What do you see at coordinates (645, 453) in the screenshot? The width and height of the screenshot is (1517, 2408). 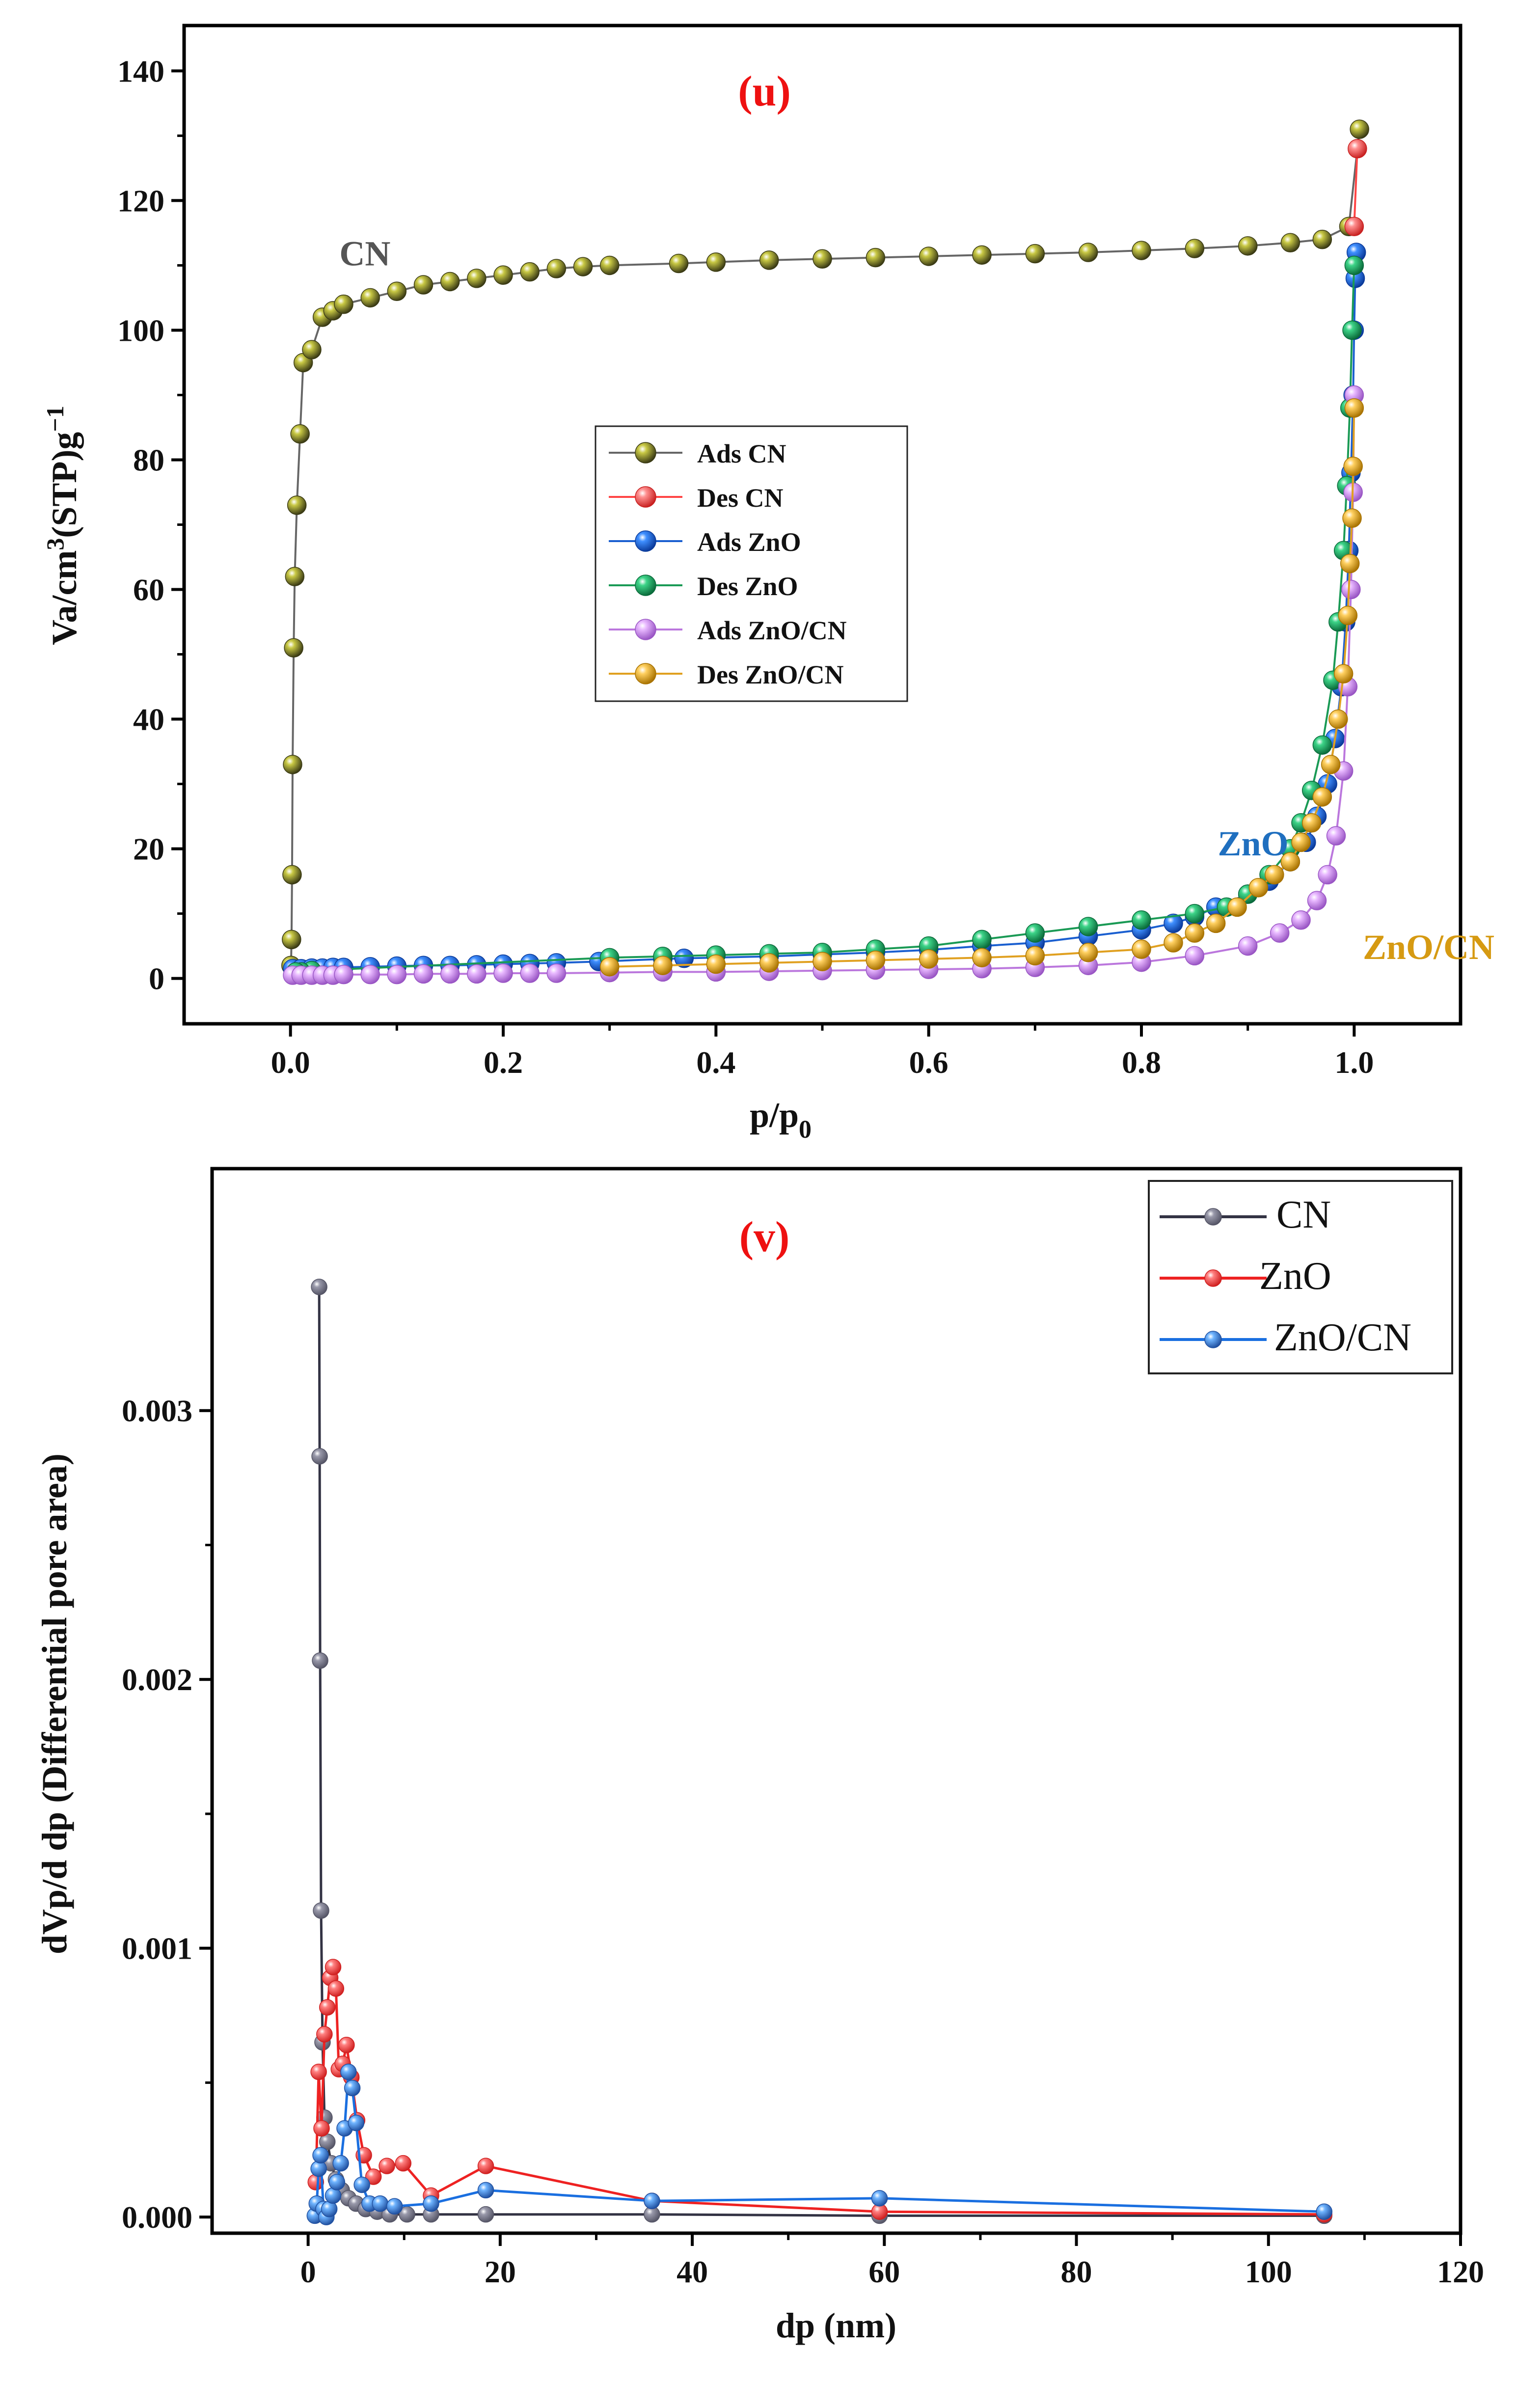 I see `isotherm-legend-marker-ads-cn` at bounding box center [645, 453].